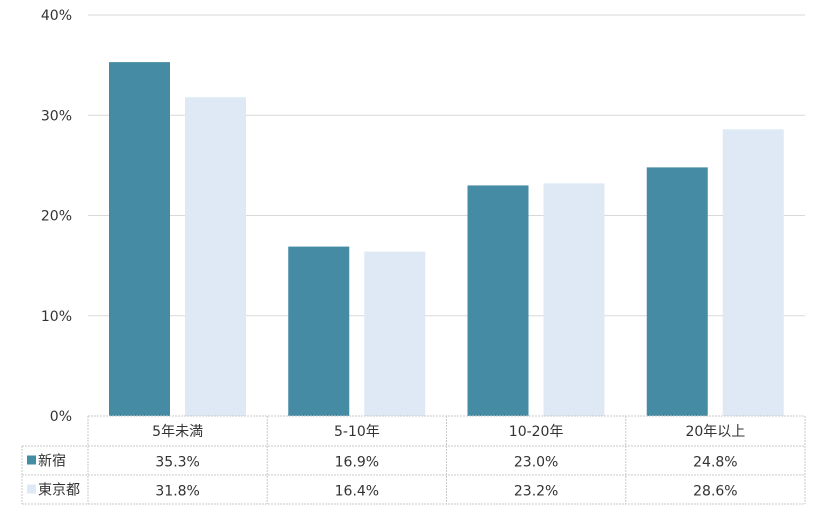 The height and width of the screenshot is (514, 820). I want to click on category-label: 5-10年, so click(357, 432).